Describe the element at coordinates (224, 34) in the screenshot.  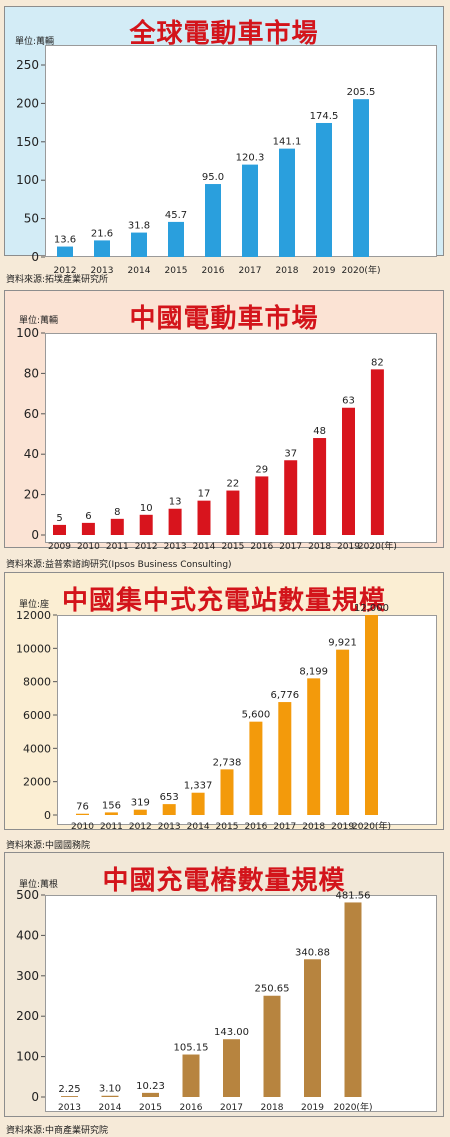
I see `chart-title: 全球電動車市場` at that location.